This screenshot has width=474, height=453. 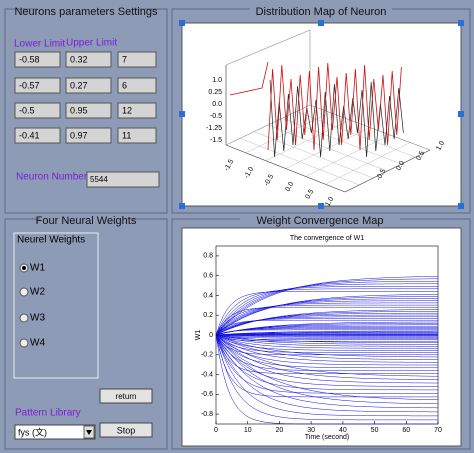 I want to click on group-title: Neurel Weights, so click(x=51, y=240).